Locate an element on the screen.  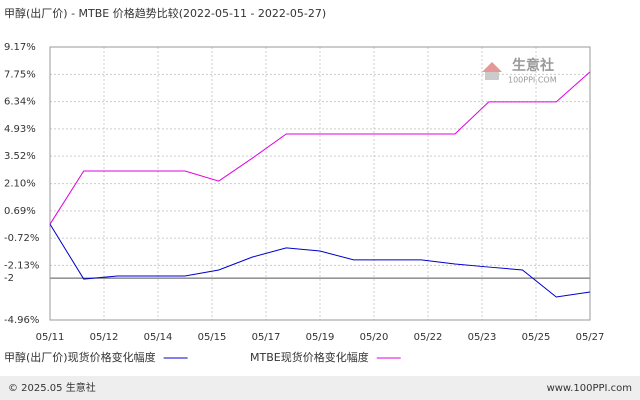
y-tick-label: 9.17% is located at coordinates (20, 47).